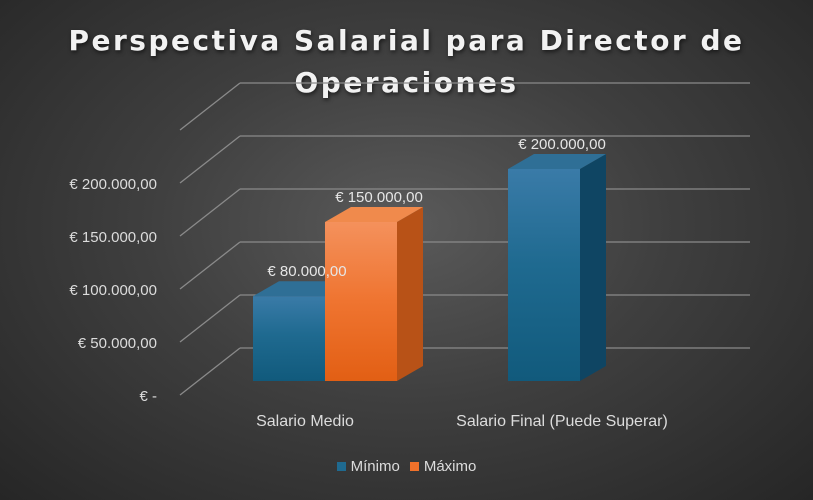 The image size is (813, 500). I want to click on x-category-label: Salario Final (Puede Superar), so click(562, 421).